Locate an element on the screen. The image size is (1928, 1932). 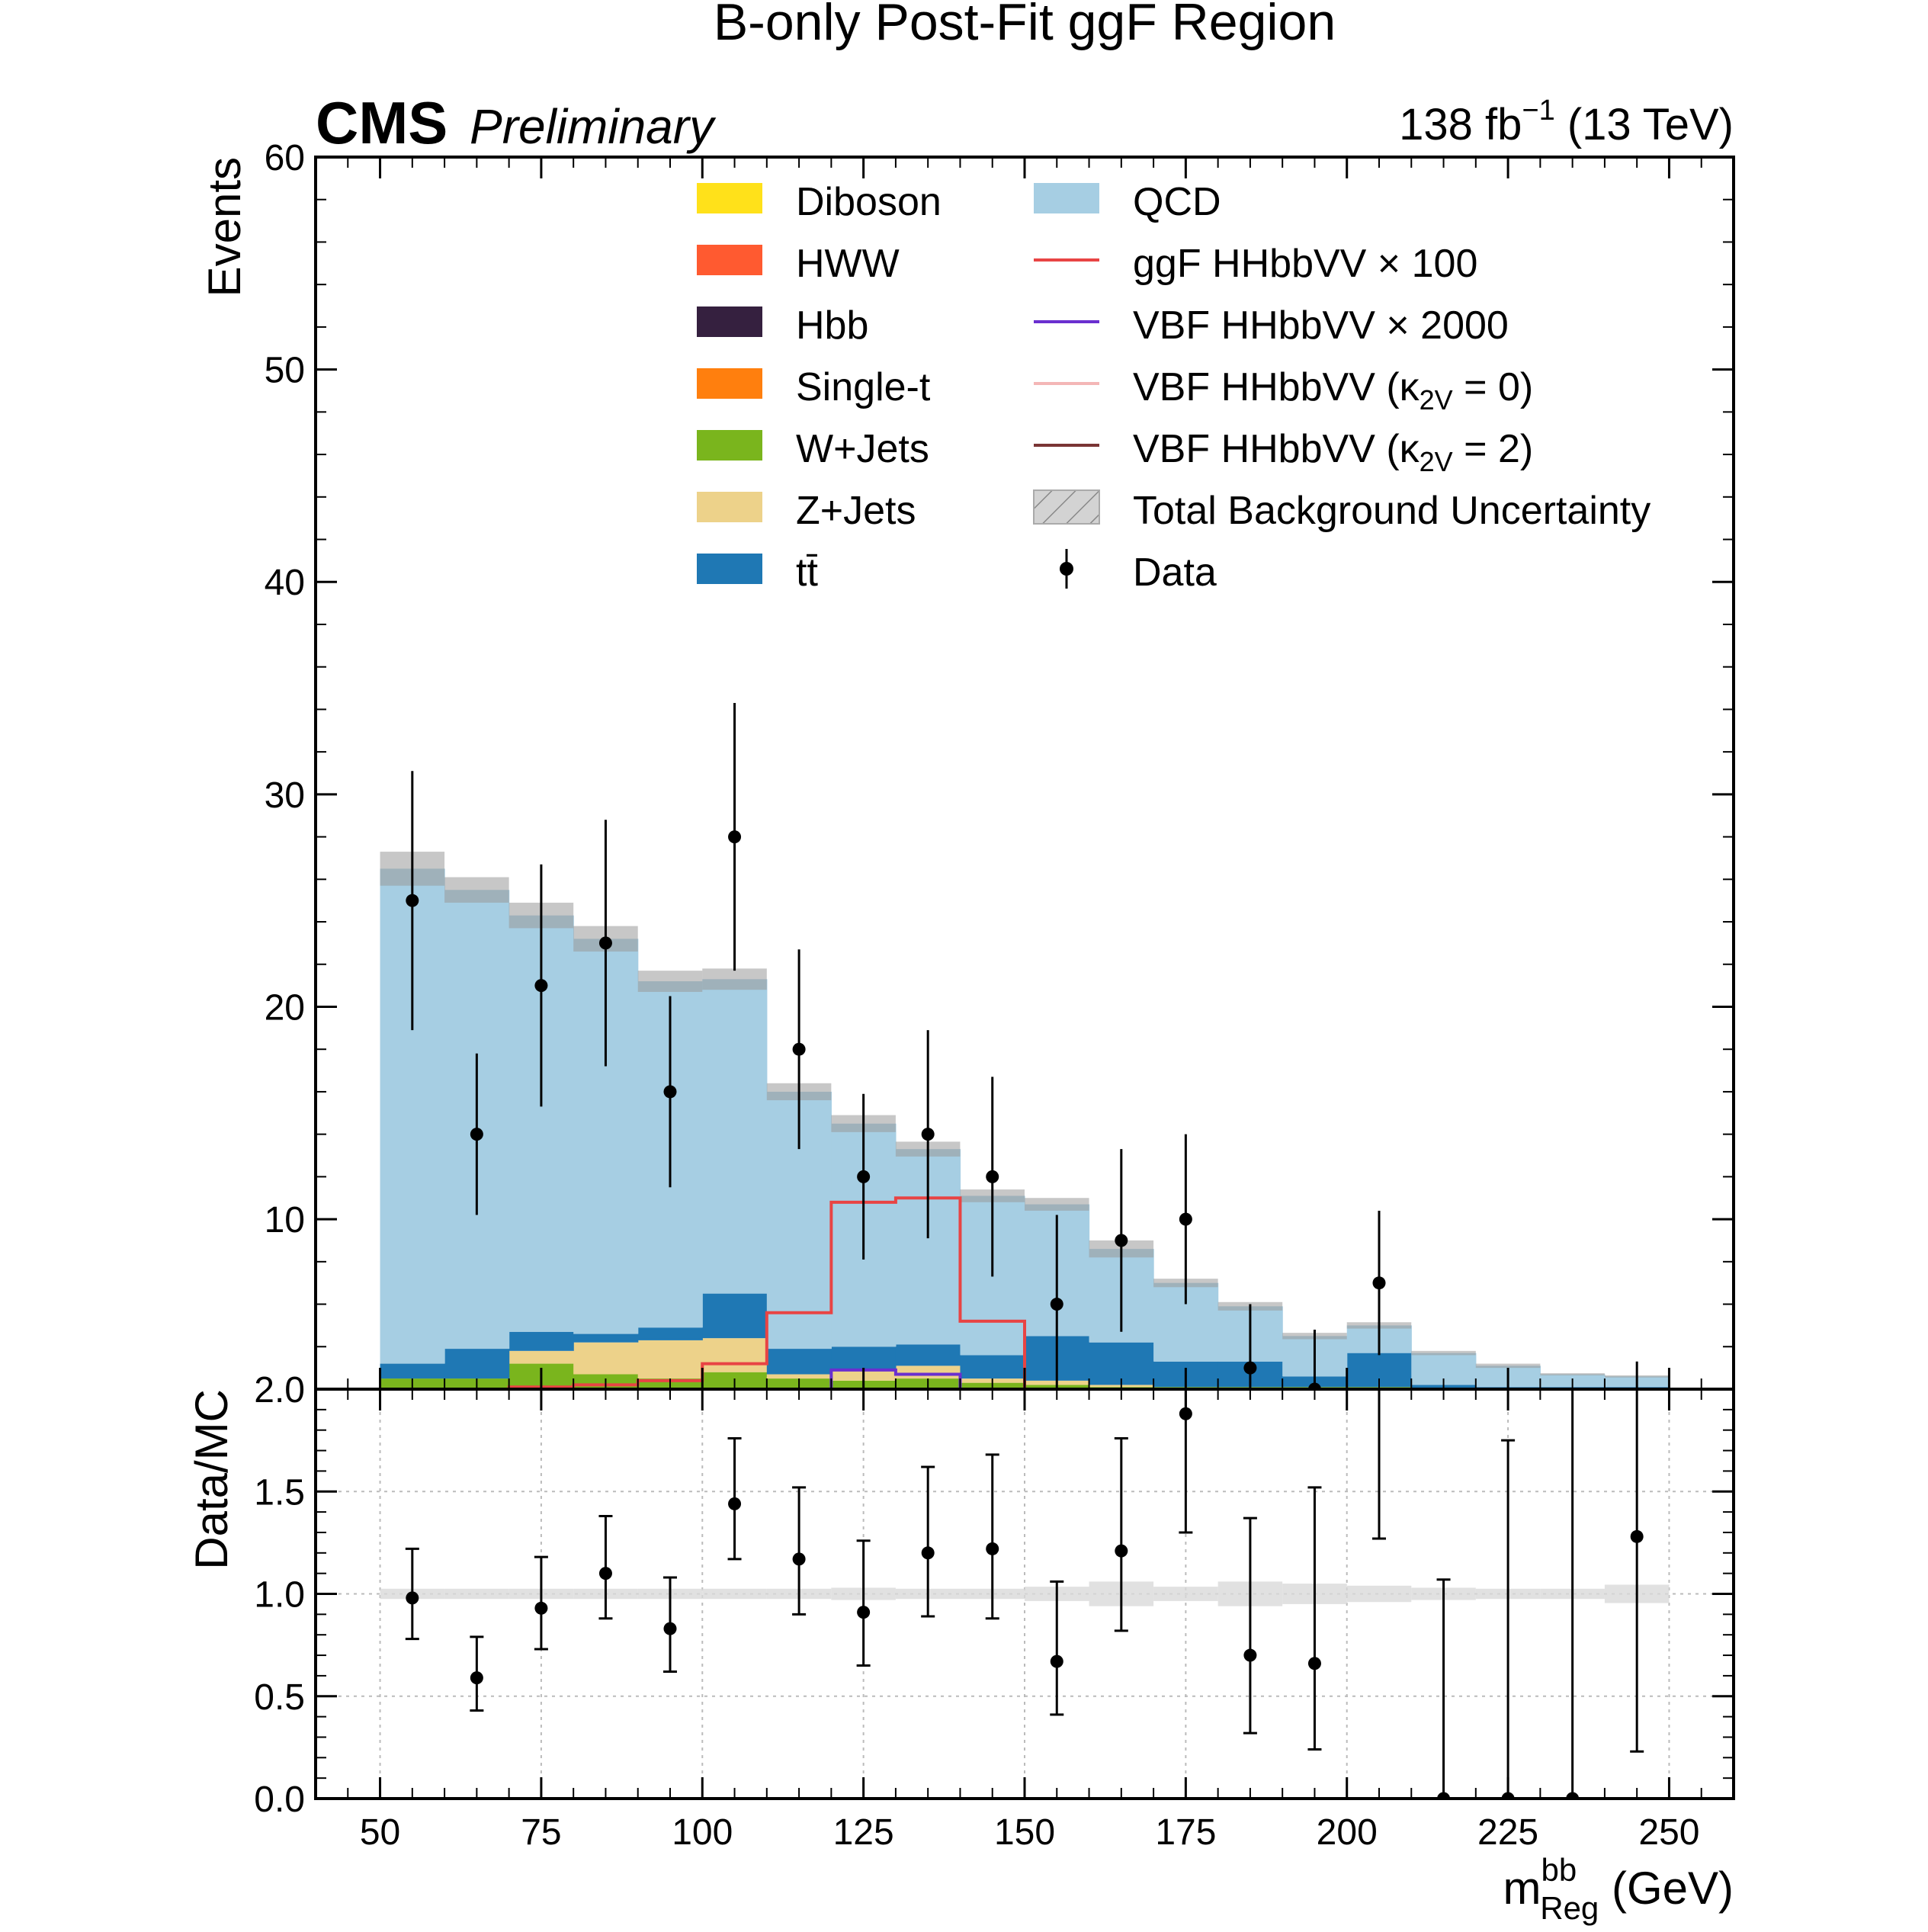
legend-4-label: W+Jets is located at coordinates (862, 449).